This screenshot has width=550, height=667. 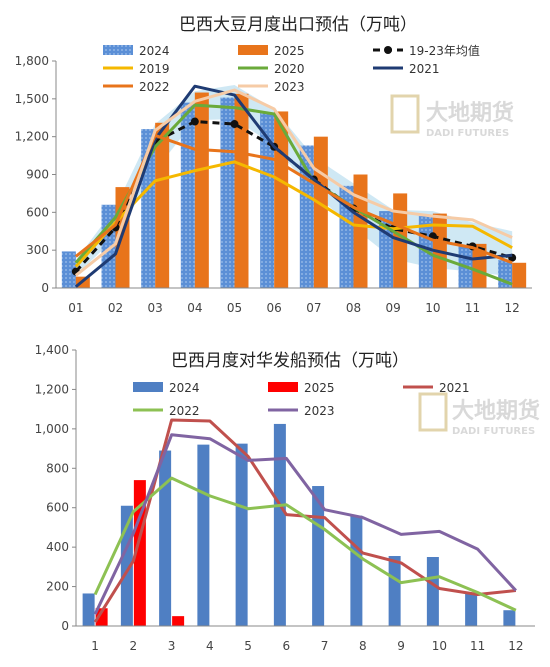 What do you see at coordinates (115, 308) in the screenshot?
I see `x-tick-label-02: 02` at bounding box center [115, 308].